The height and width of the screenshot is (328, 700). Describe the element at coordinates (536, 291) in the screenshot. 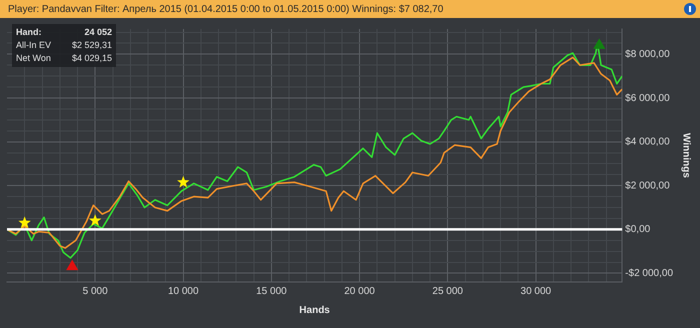

I see `x-tick-label: 30 000` at that location.